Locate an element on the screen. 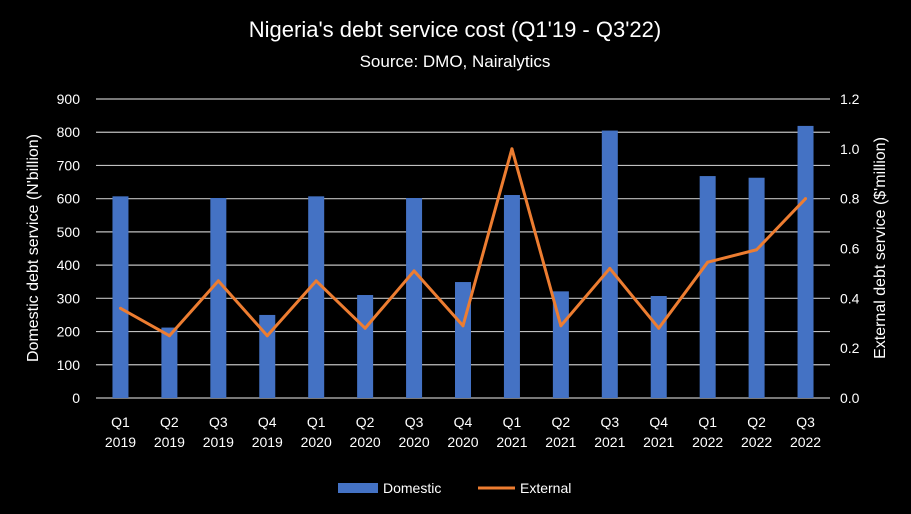  y-right-tick-label: 0.8 is located at coordinates (850, 199).